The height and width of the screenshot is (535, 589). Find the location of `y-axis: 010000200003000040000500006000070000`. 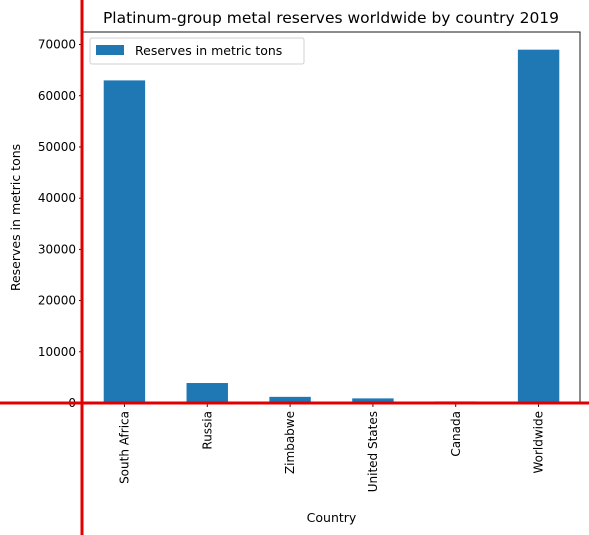

y-axis: 010000200003000040000500006000070000 is located at coordinates (60, 224).